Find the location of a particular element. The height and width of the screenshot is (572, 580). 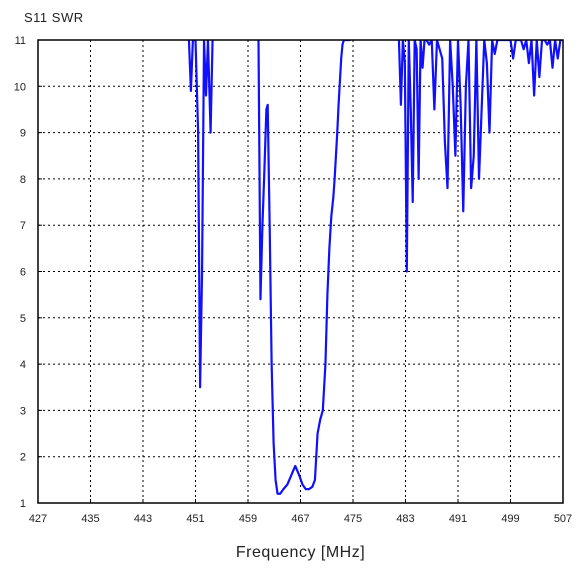

x-tick-label: 467 is located at coordinates (300, 519).